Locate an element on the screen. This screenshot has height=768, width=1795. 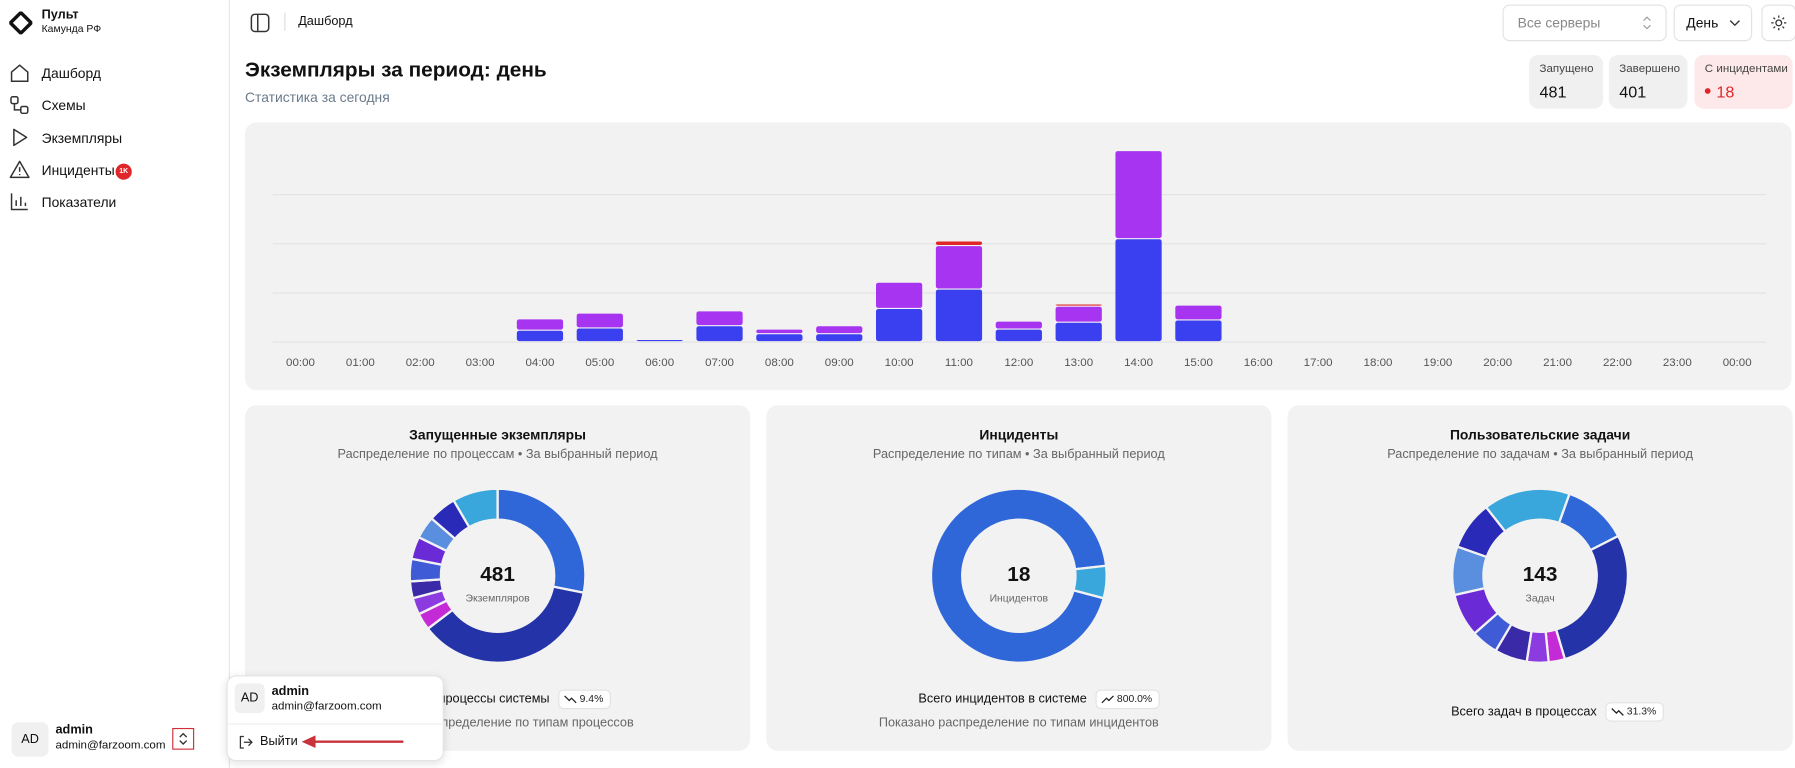
nav-item: Показатели is located at coordinates (79, 202).